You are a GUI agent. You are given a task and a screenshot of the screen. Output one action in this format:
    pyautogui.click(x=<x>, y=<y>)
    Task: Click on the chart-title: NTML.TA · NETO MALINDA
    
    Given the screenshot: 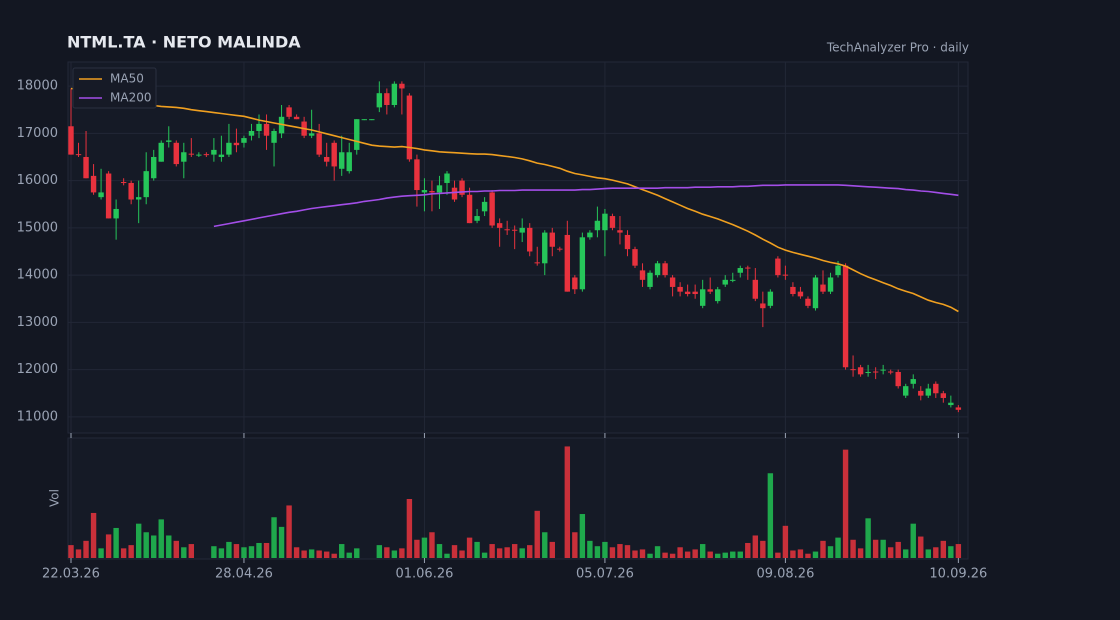 What is the action you would take?
    pyautogui.click(x=184, y=42)
    